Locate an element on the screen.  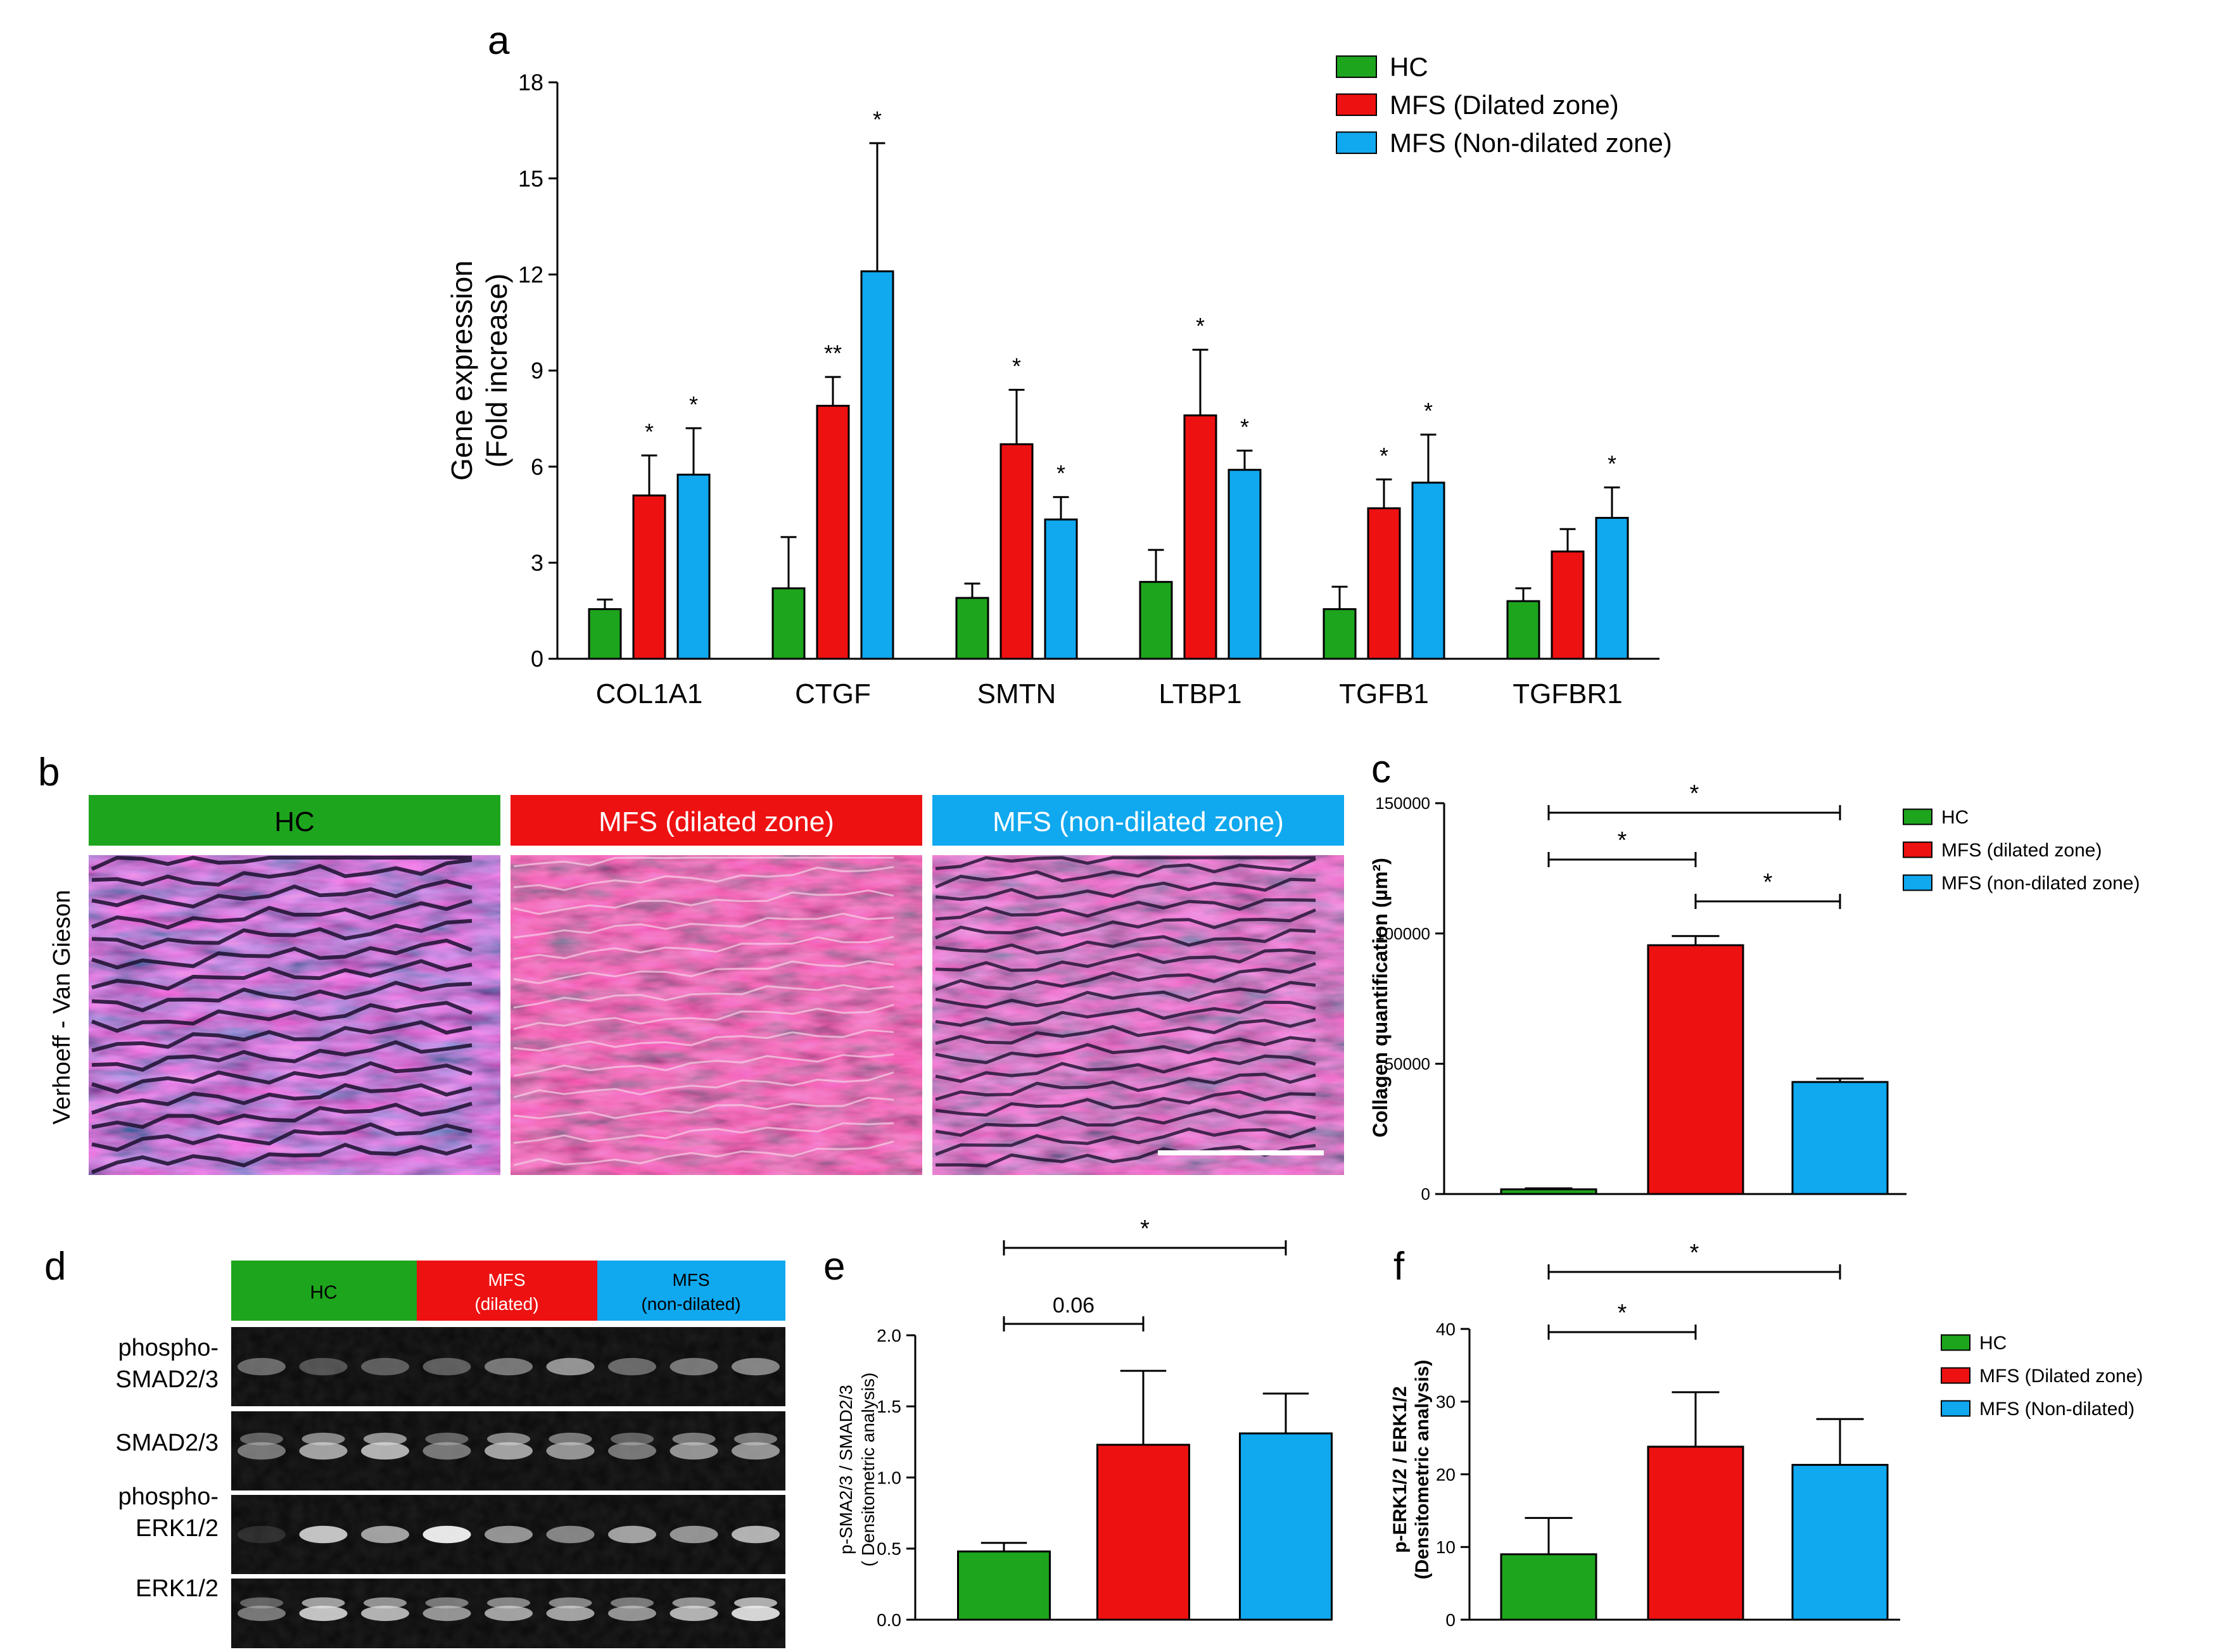
panel-b-header-nondilated-label: MFS (non-dilated zone) is located at coordinates (1138, 821).